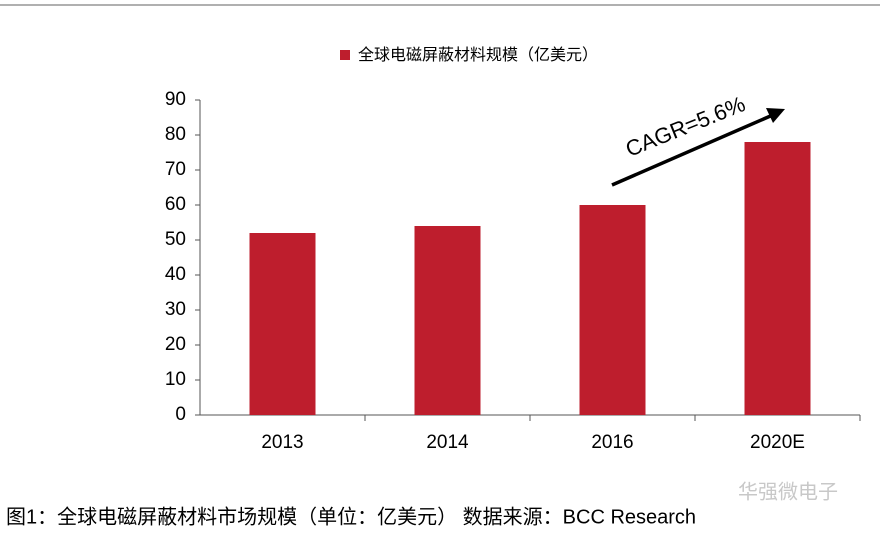 The width and height of the screenshot is (880, 536). I want to click on arrow-line, so click(693, 149).